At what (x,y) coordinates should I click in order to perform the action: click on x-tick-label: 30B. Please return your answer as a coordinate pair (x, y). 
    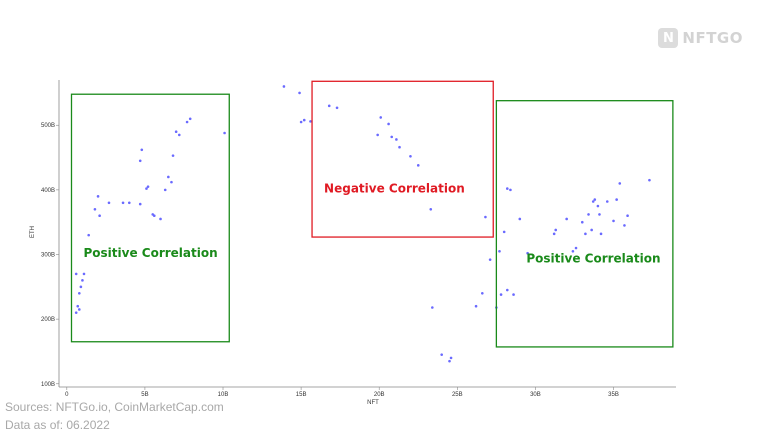
    Looking at the image, I should click on (535, 395).